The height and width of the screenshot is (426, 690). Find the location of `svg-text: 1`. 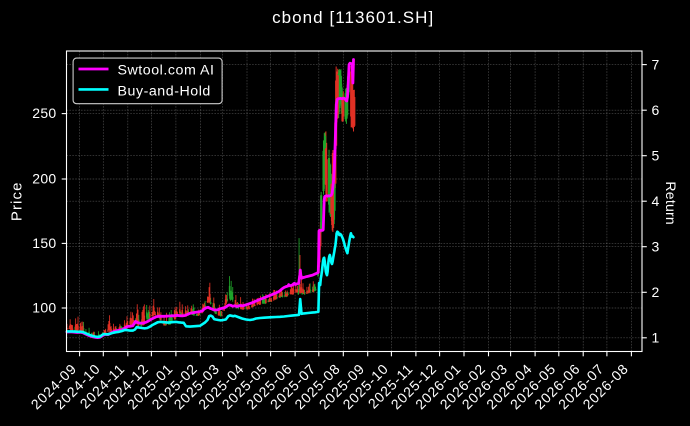

svg-text: 1 is located at coordinates (656, 338).